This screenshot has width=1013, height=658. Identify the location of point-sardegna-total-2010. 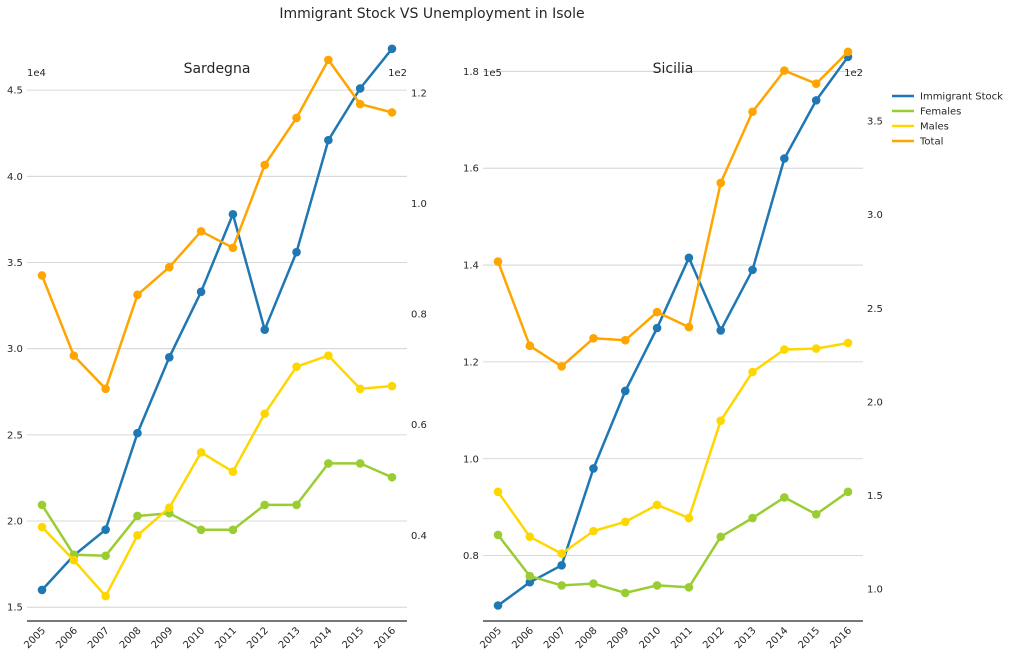
(201, 231).